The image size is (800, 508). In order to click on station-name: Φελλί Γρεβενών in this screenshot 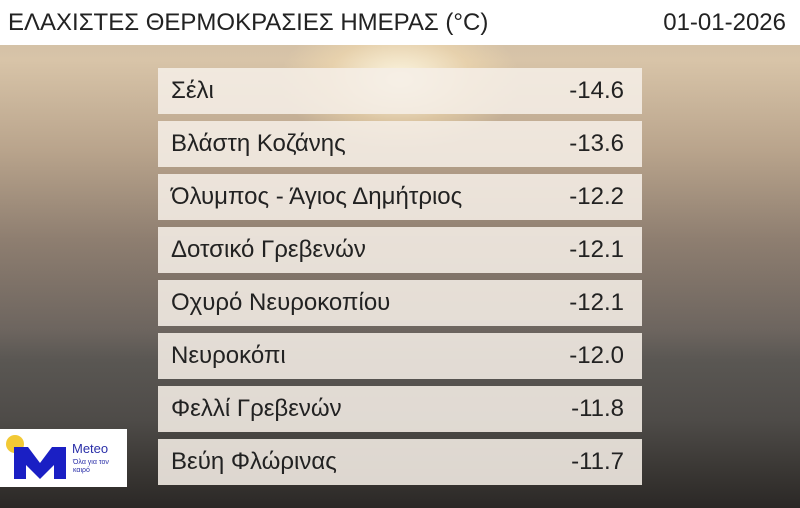, I will do `click(256, 408)`.